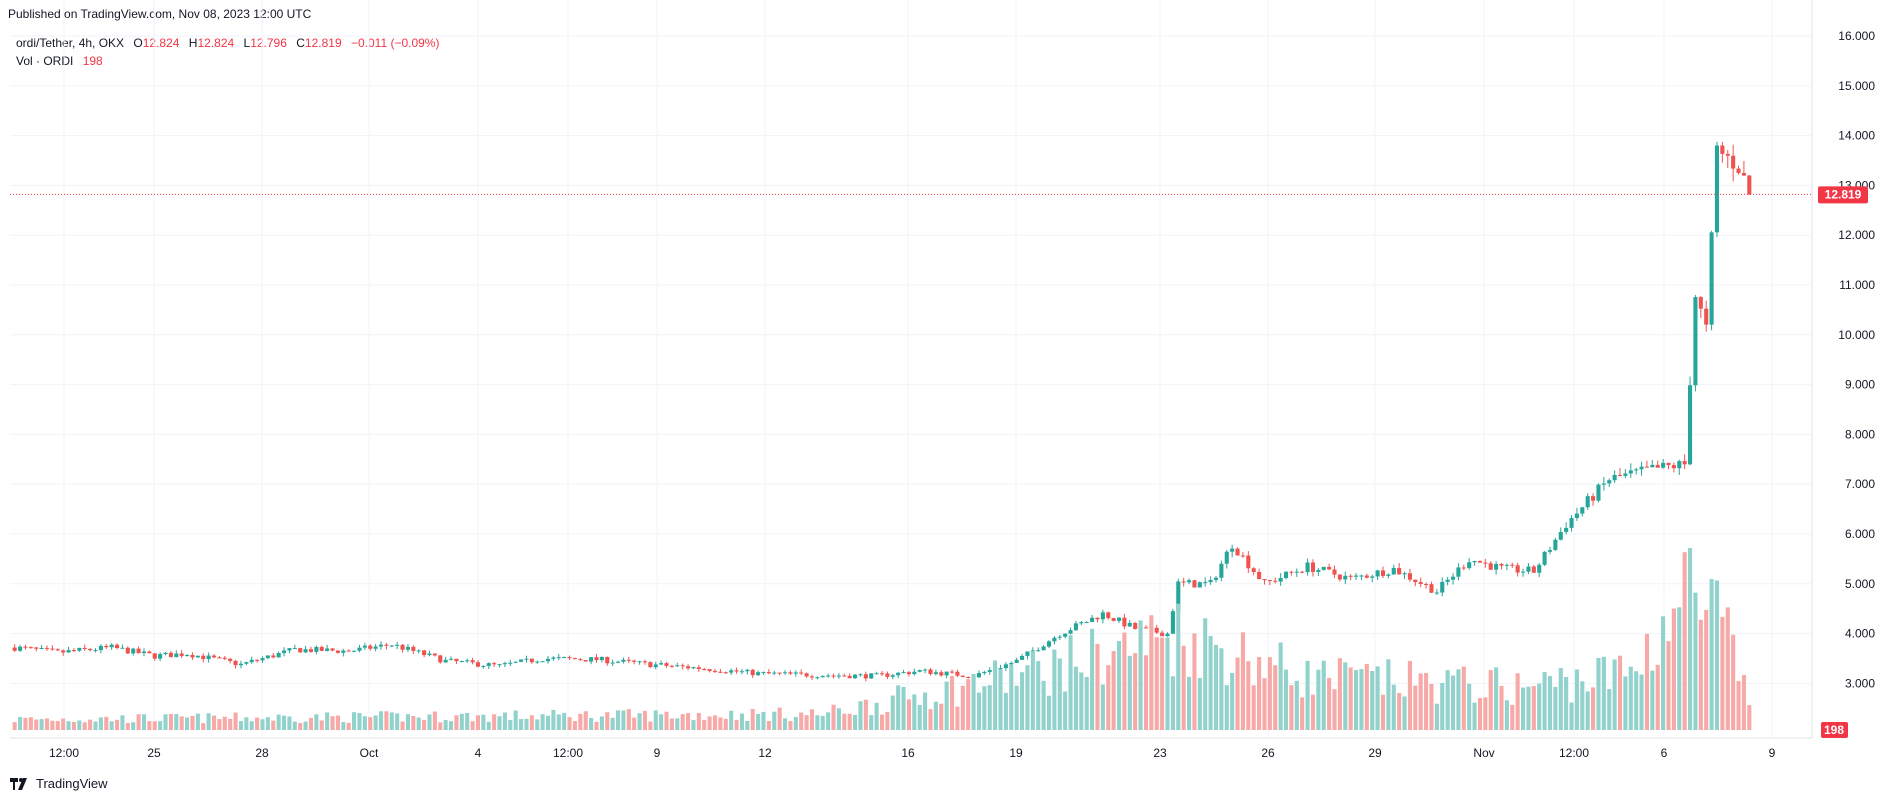 Image resolution: width=1883 pixels, height=802 pixels. I want to click on x-tick-label: 12:00, so click(568, 753).